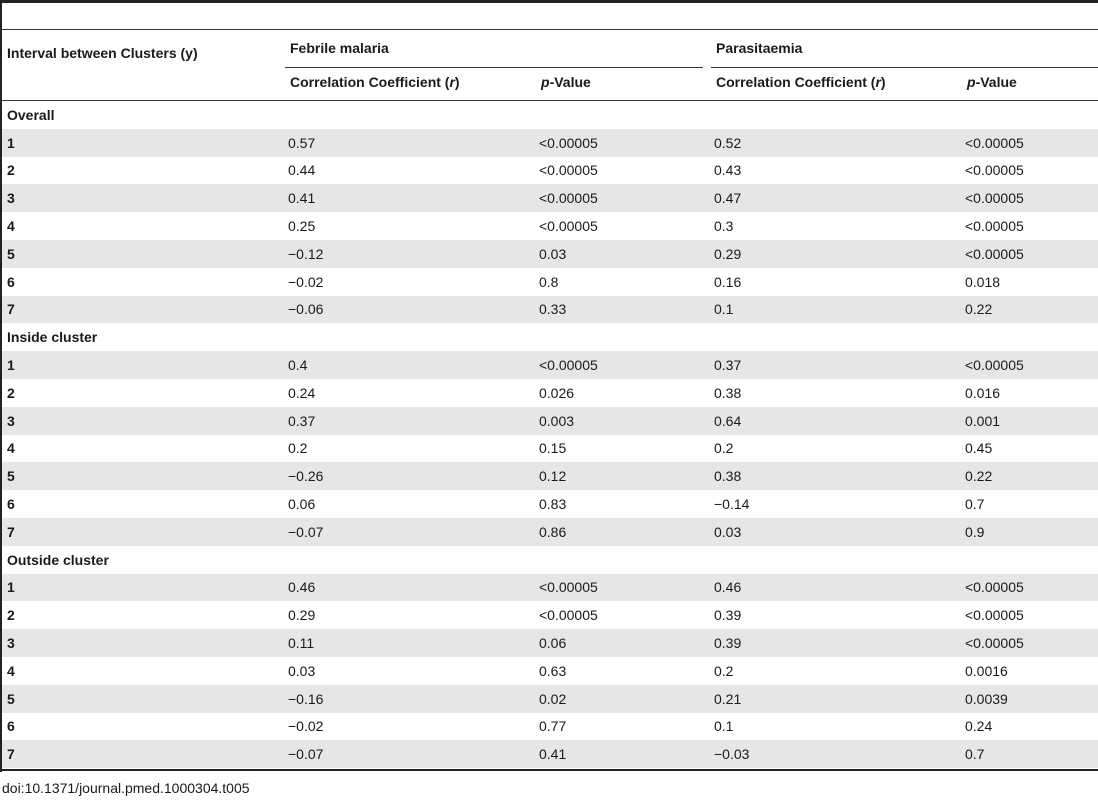 The height and width of the screenshot is (800, 1098). I want to click on parasitaemia-r-cell: 0.03, so click(839, 531).